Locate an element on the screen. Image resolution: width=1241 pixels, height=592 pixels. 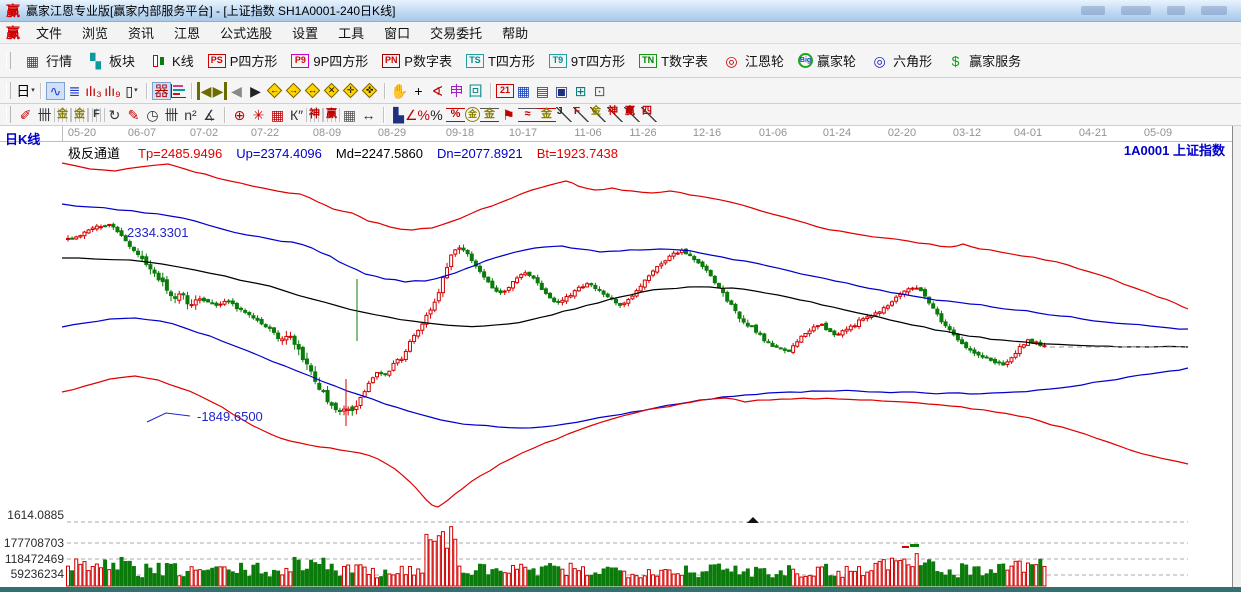
percent-slash-icon: ∠% is located at coordinates (417, 114).